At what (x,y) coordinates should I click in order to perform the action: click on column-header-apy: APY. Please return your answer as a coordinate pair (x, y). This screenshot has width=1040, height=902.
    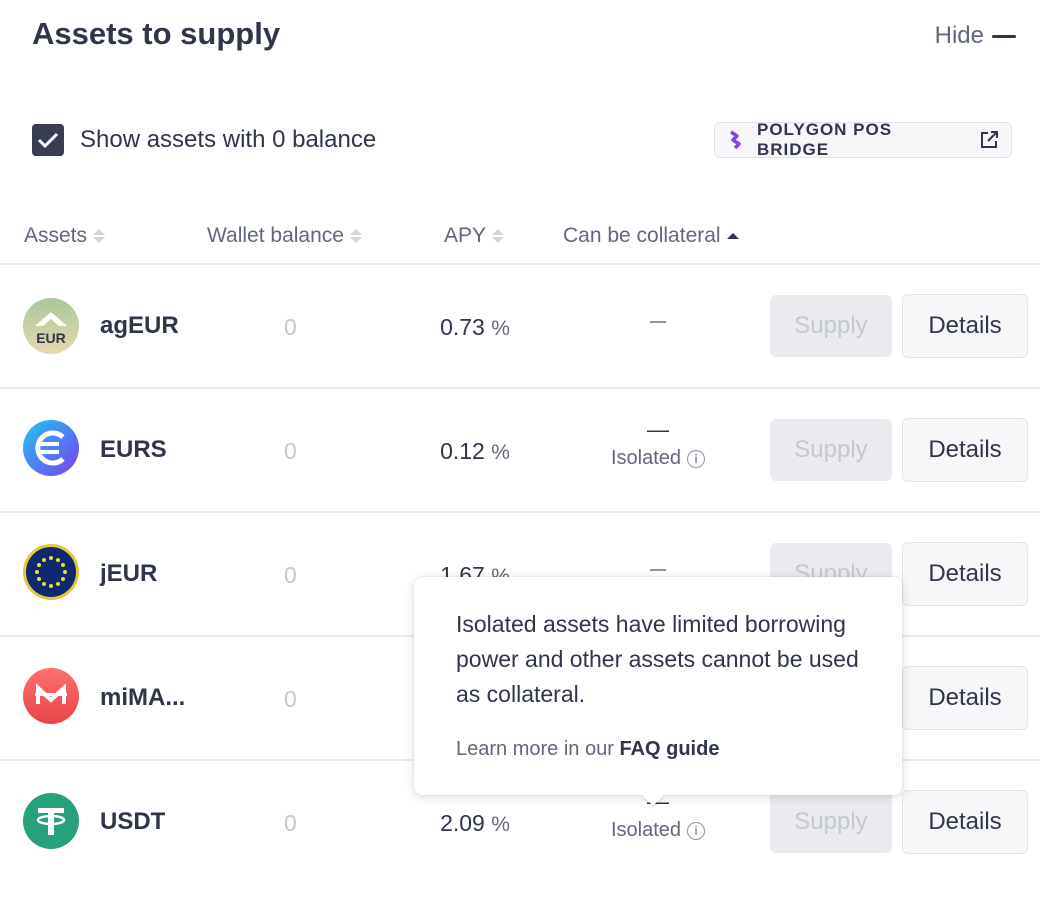
    Looking at the image, I should click on (474, 236).